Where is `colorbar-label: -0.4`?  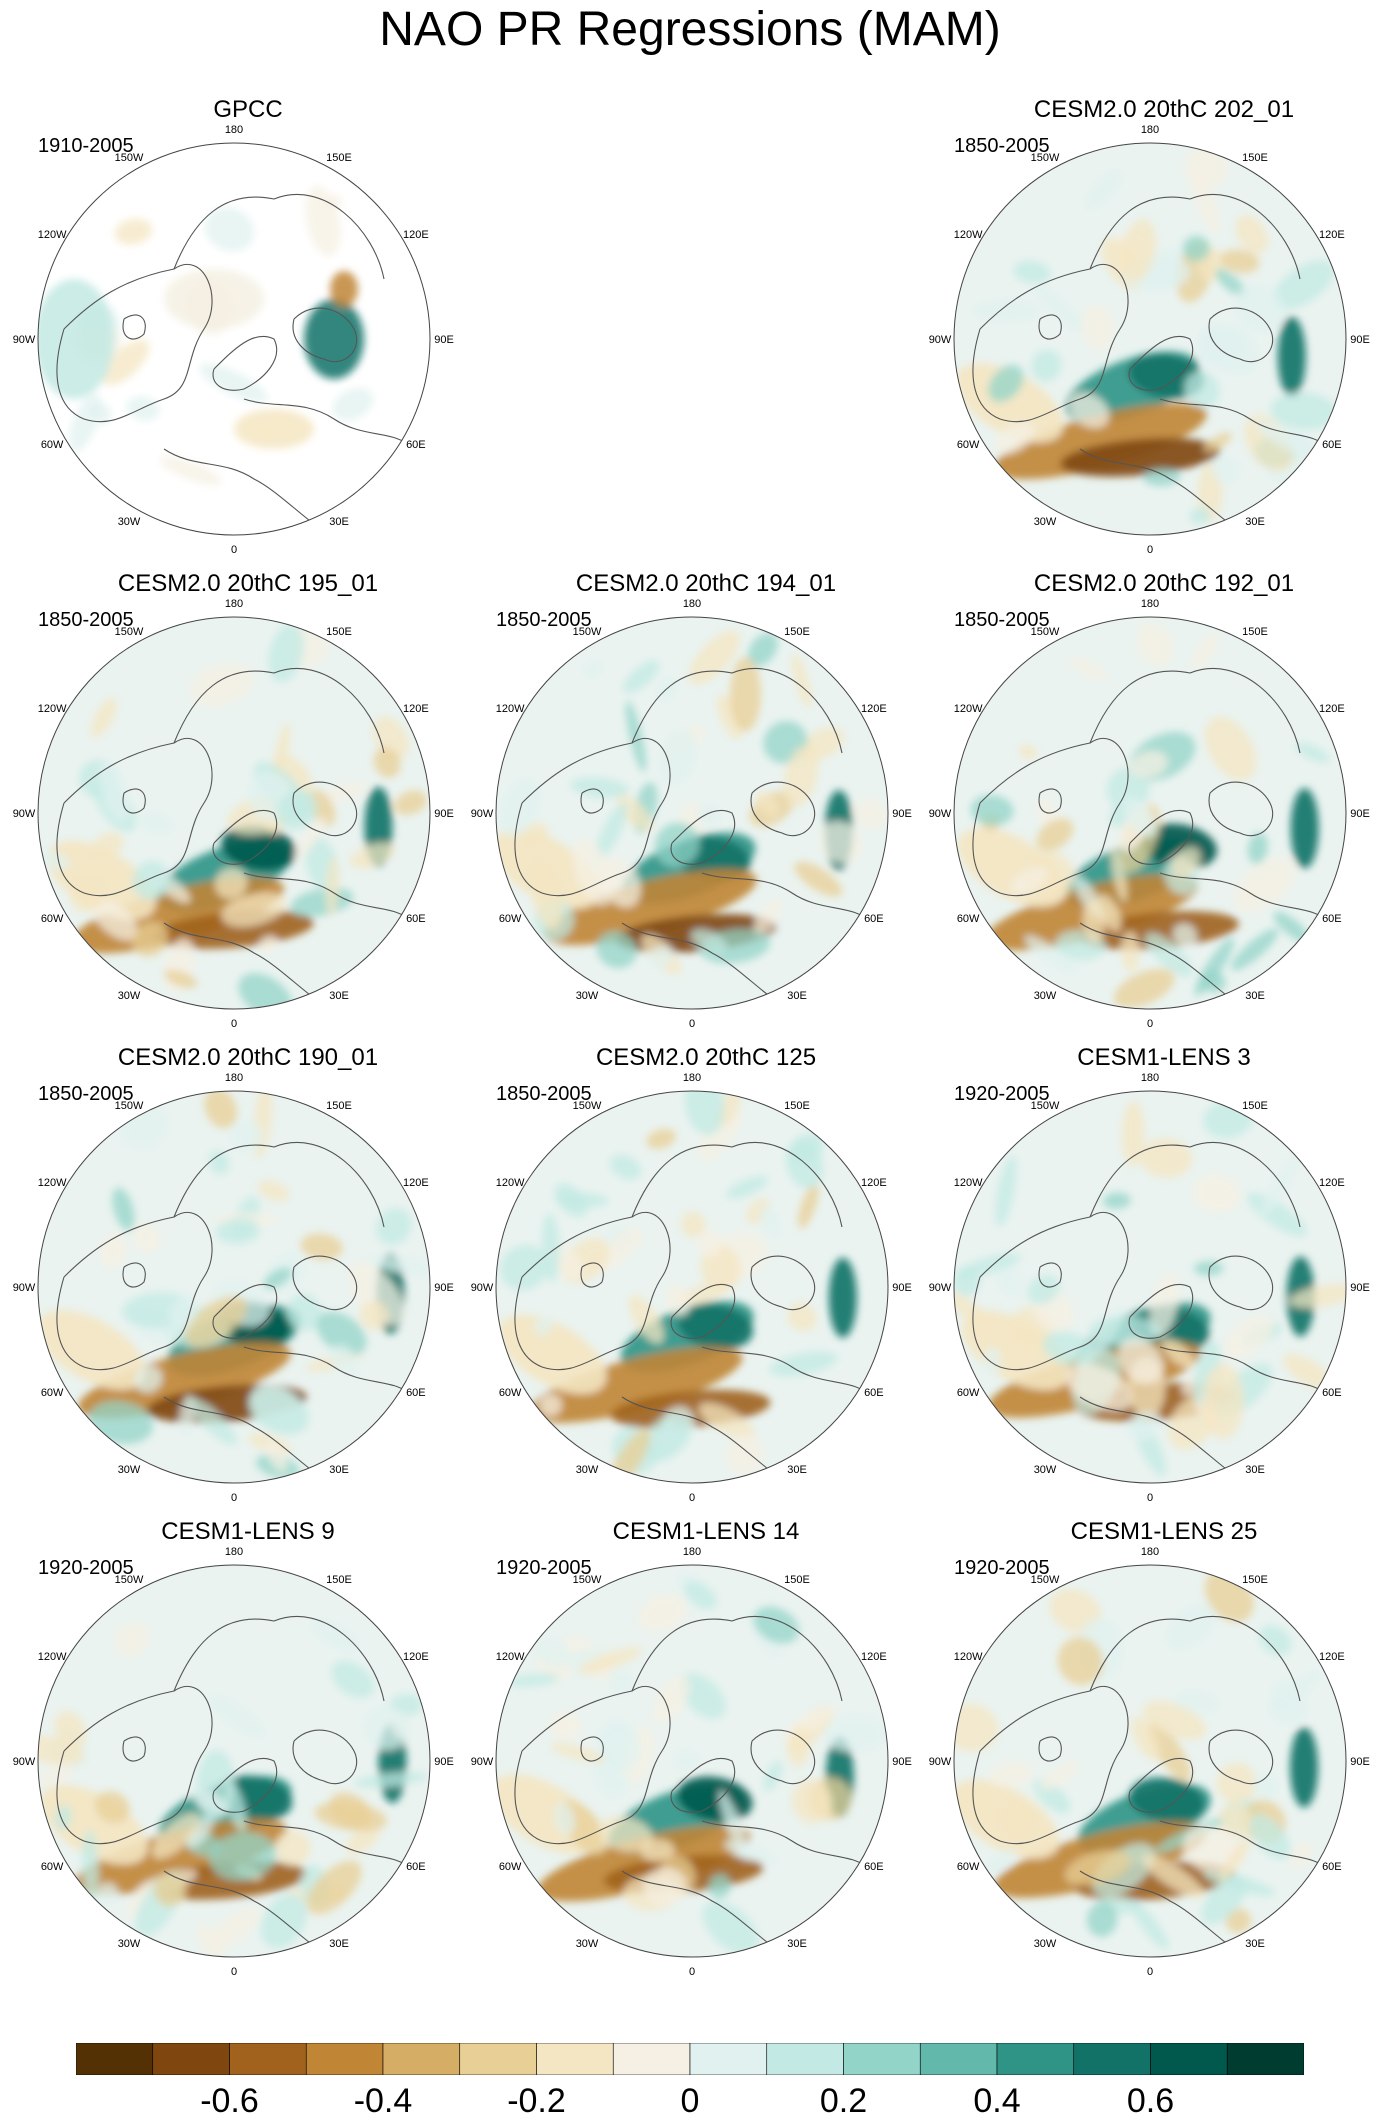
colorbar-label: -0.4 is located at coordinates (383, 2101).